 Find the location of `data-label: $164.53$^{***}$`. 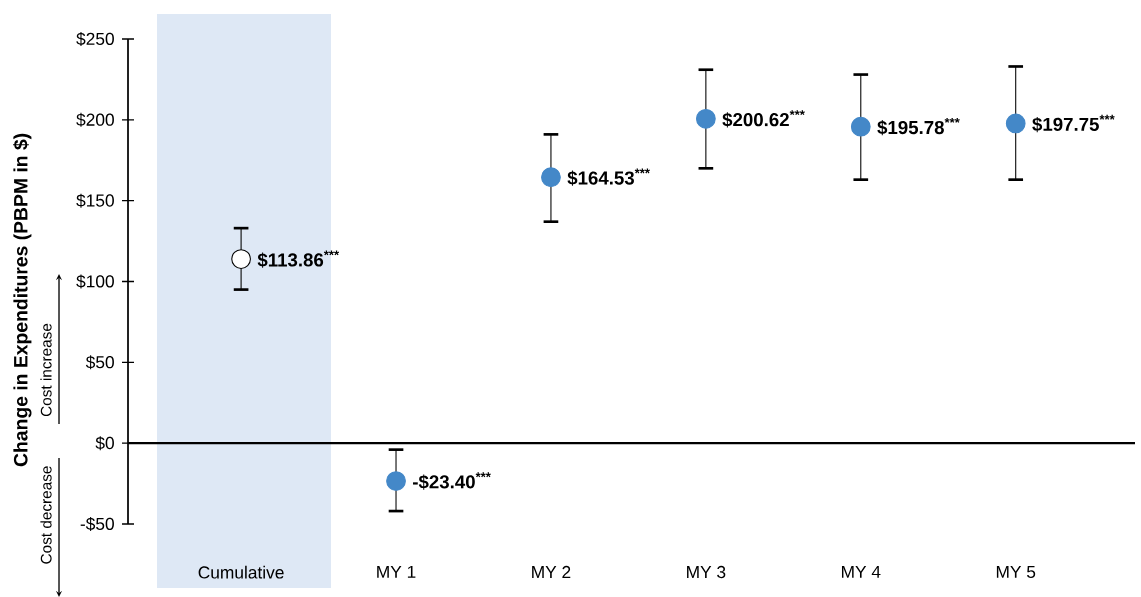

data-label: $164.53$^{***}$ is located at coordinates (608, 177).